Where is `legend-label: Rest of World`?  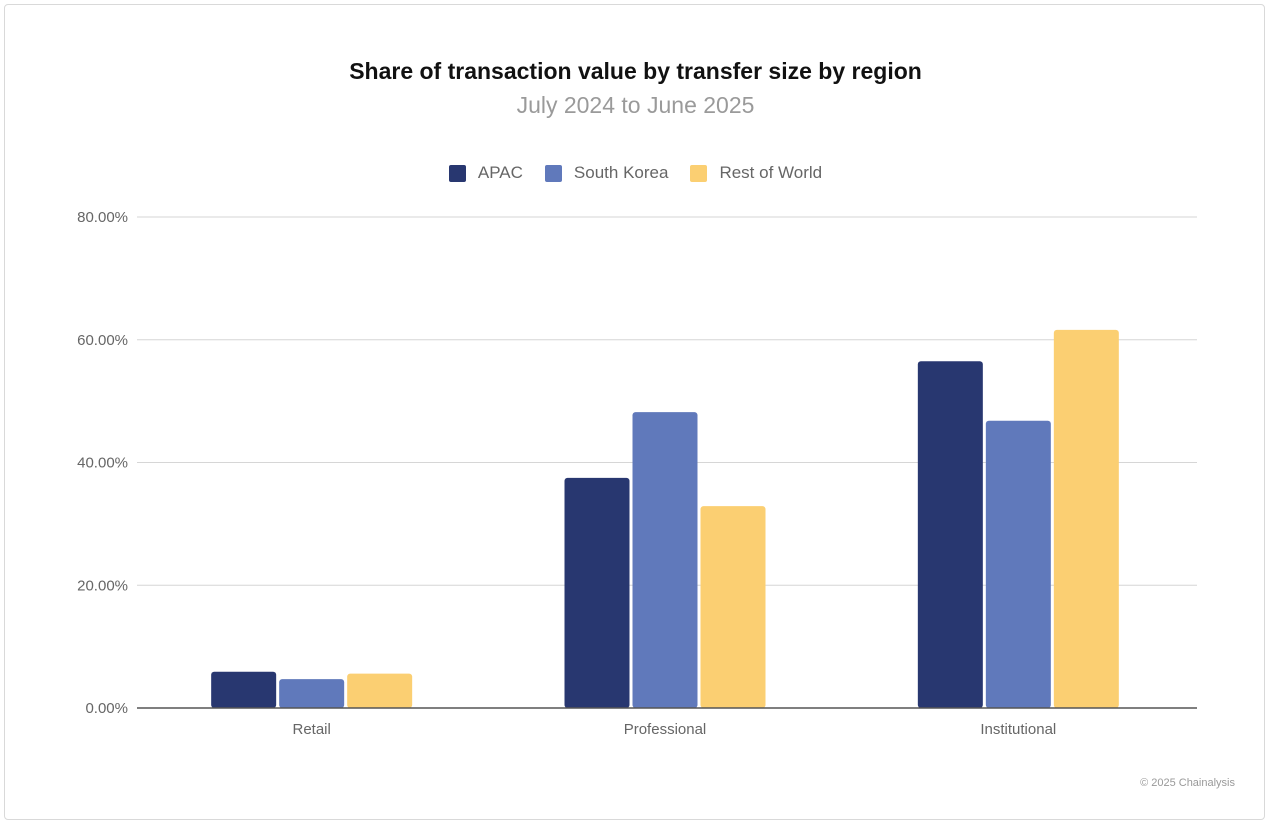
legend-label: Rest of World is located at coordinates (771, 172).